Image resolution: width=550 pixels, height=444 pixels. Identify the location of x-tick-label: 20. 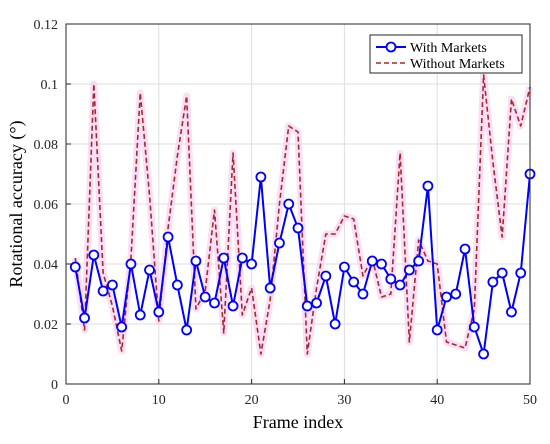
(252, 400).